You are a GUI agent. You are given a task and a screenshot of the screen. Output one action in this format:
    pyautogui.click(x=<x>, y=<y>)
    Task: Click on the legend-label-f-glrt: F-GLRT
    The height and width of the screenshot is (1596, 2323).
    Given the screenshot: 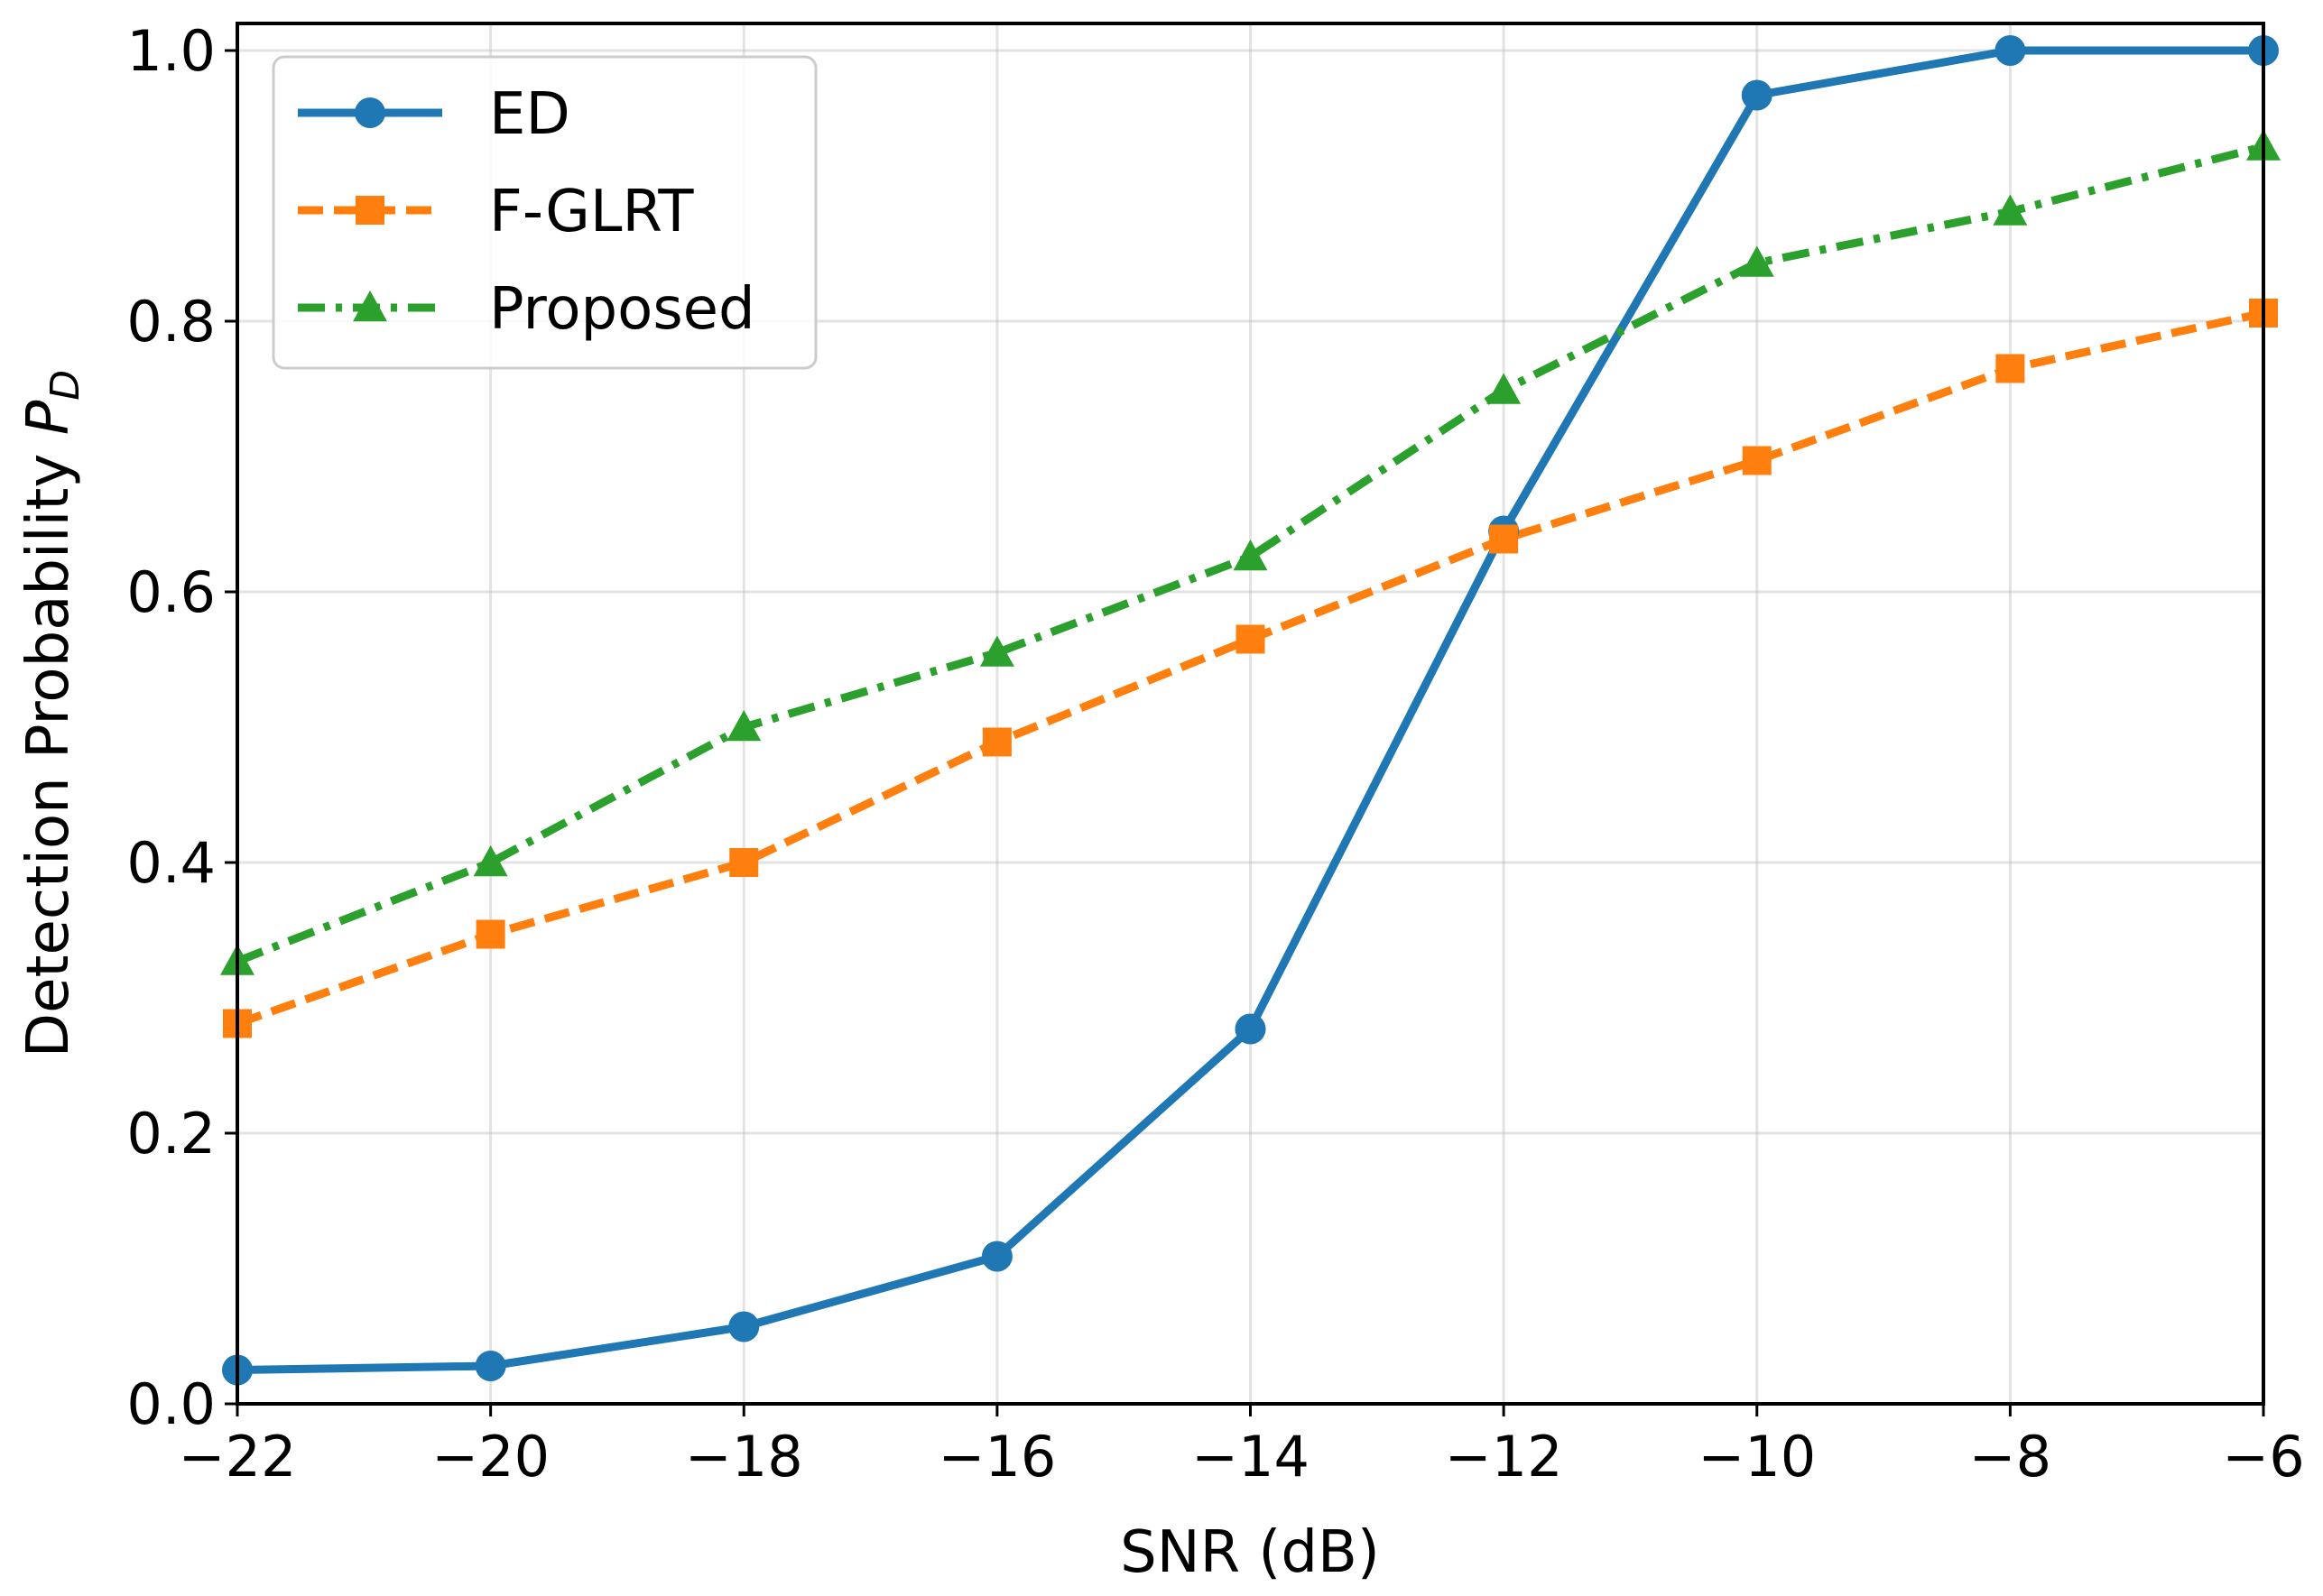 What is the action you would take?
    pyautogui.click(x=591, y=212)
    